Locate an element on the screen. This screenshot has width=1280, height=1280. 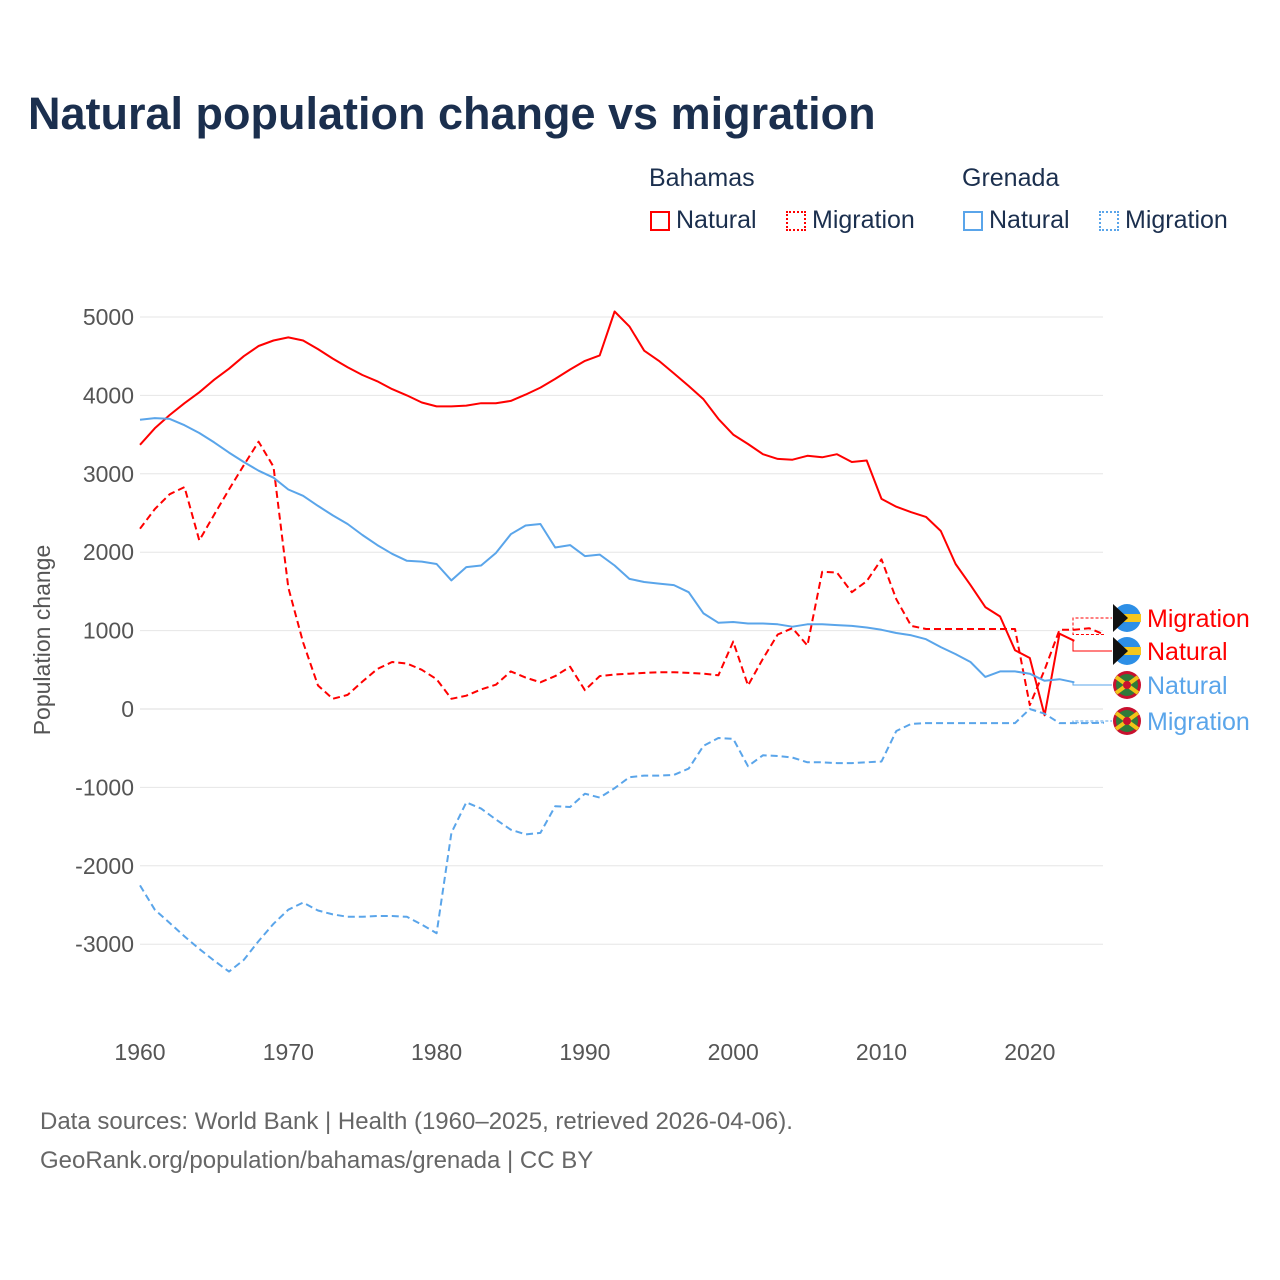
x-tick-label: 2010 is located at coordinates (881, 1052).